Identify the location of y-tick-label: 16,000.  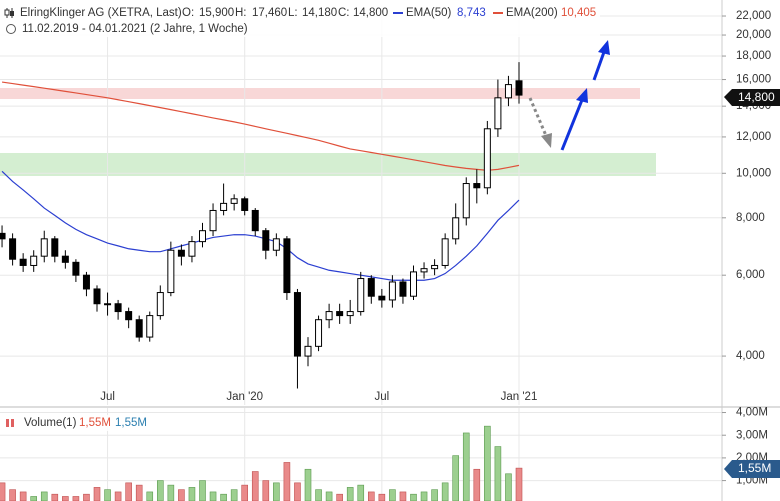
(753, 80).